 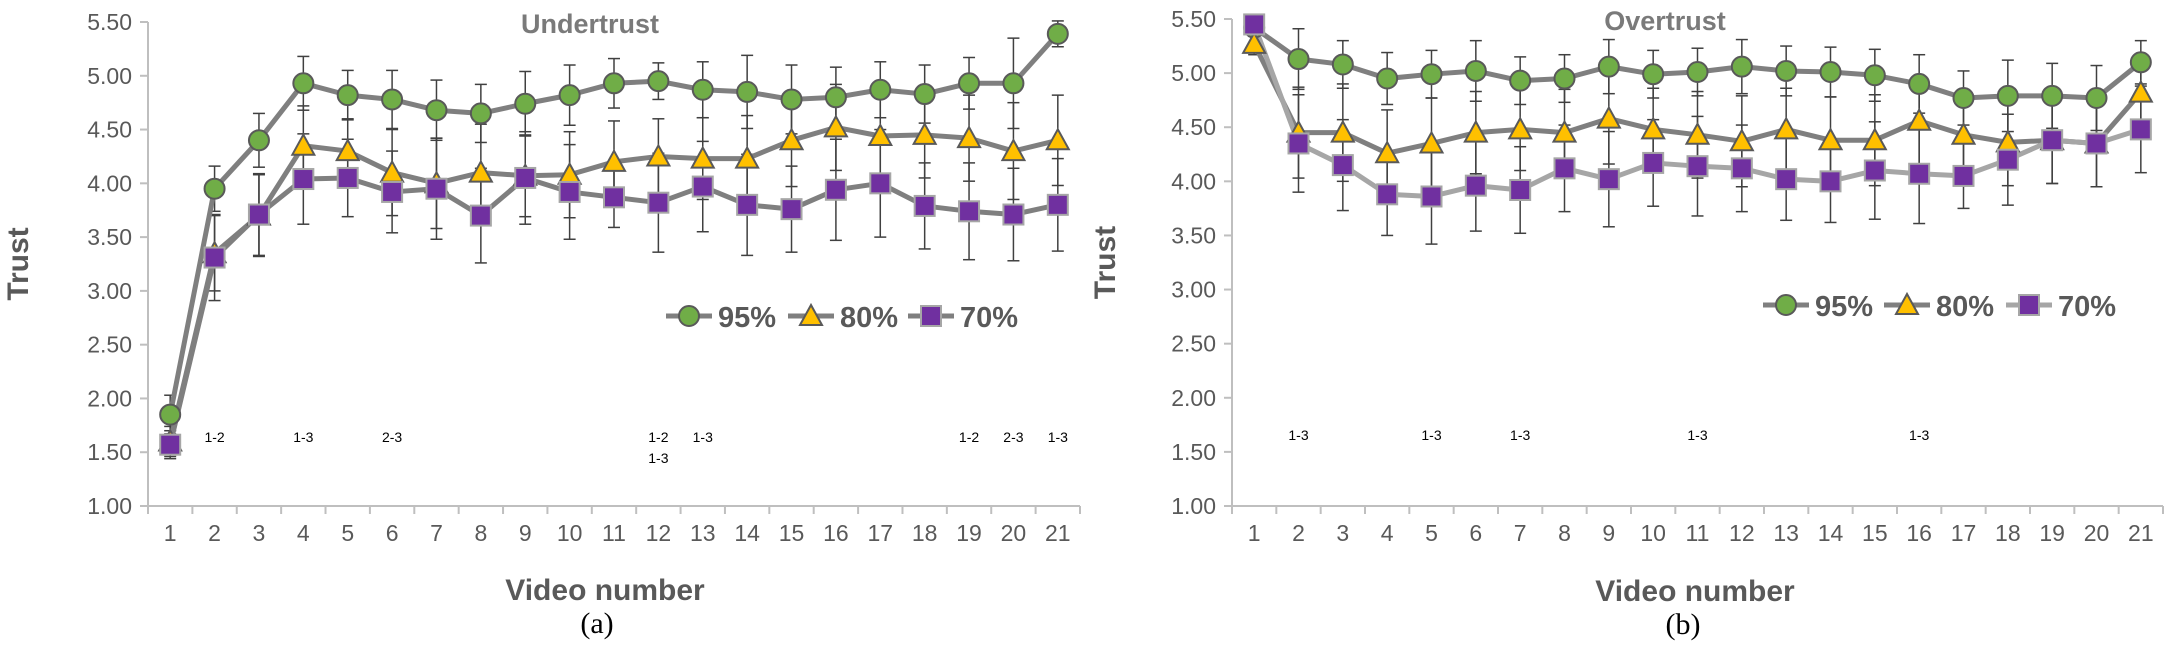 What do you see at coordinates (259, 533) in the screenshot?
I see `x-tick-label: 3` at bounding box center [259, 533].